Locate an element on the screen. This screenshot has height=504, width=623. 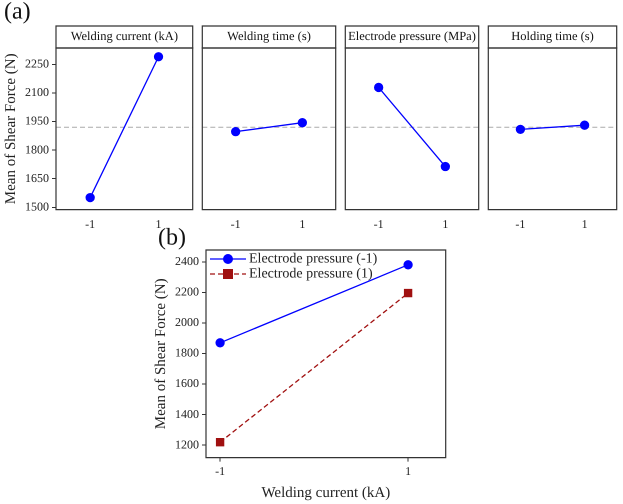
chart-title: Holding time (s) is located at coordinates (552, 35).